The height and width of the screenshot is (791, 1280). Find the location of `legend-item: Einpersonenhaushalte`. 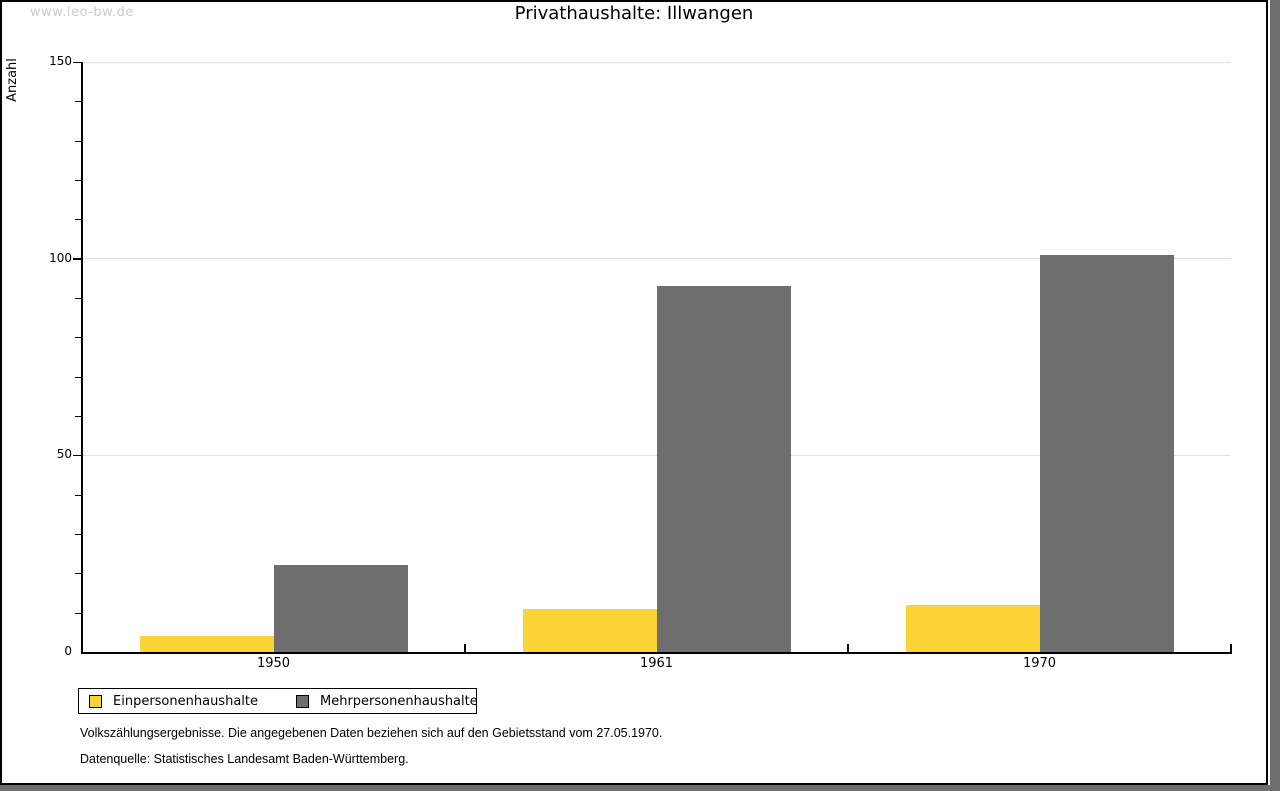

legend-item: Einpersonenhaushalte is located at coordinates (173, 701).